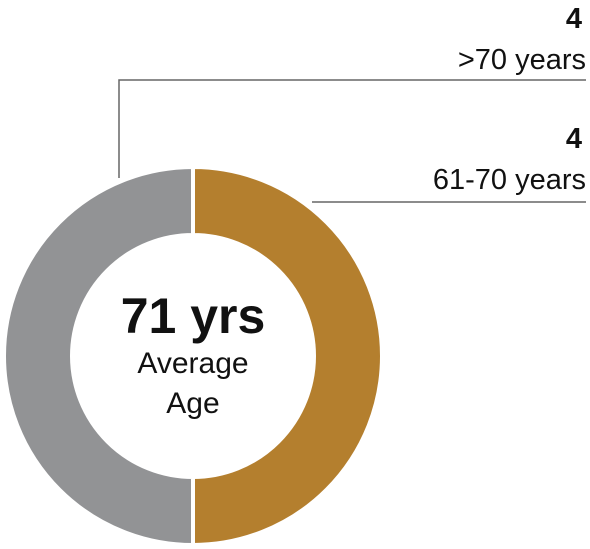  Describe the element at coordinates (192, 363) in the screenshot. I see `center-label-average: Average` at that location.